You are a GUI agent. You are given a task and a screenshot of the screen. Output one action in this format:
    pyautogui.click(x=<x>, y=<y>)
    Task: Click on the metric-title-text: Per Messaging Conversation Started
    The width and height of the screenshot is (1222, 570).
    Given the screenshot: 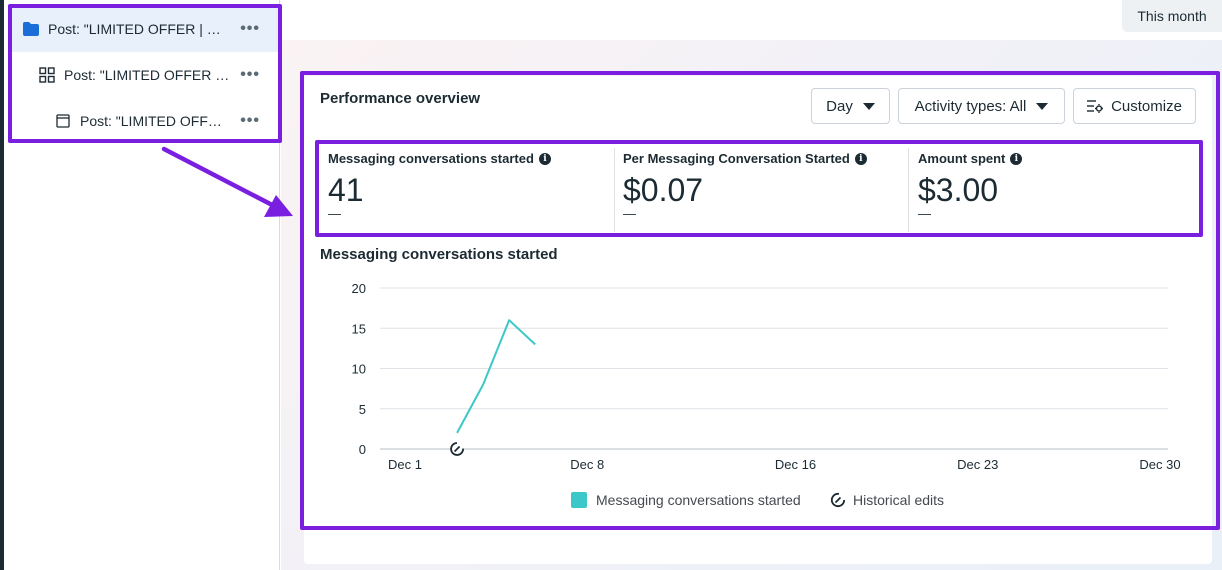 What is the action you would take?
    pyautogui.click(x=736, y=158)
    